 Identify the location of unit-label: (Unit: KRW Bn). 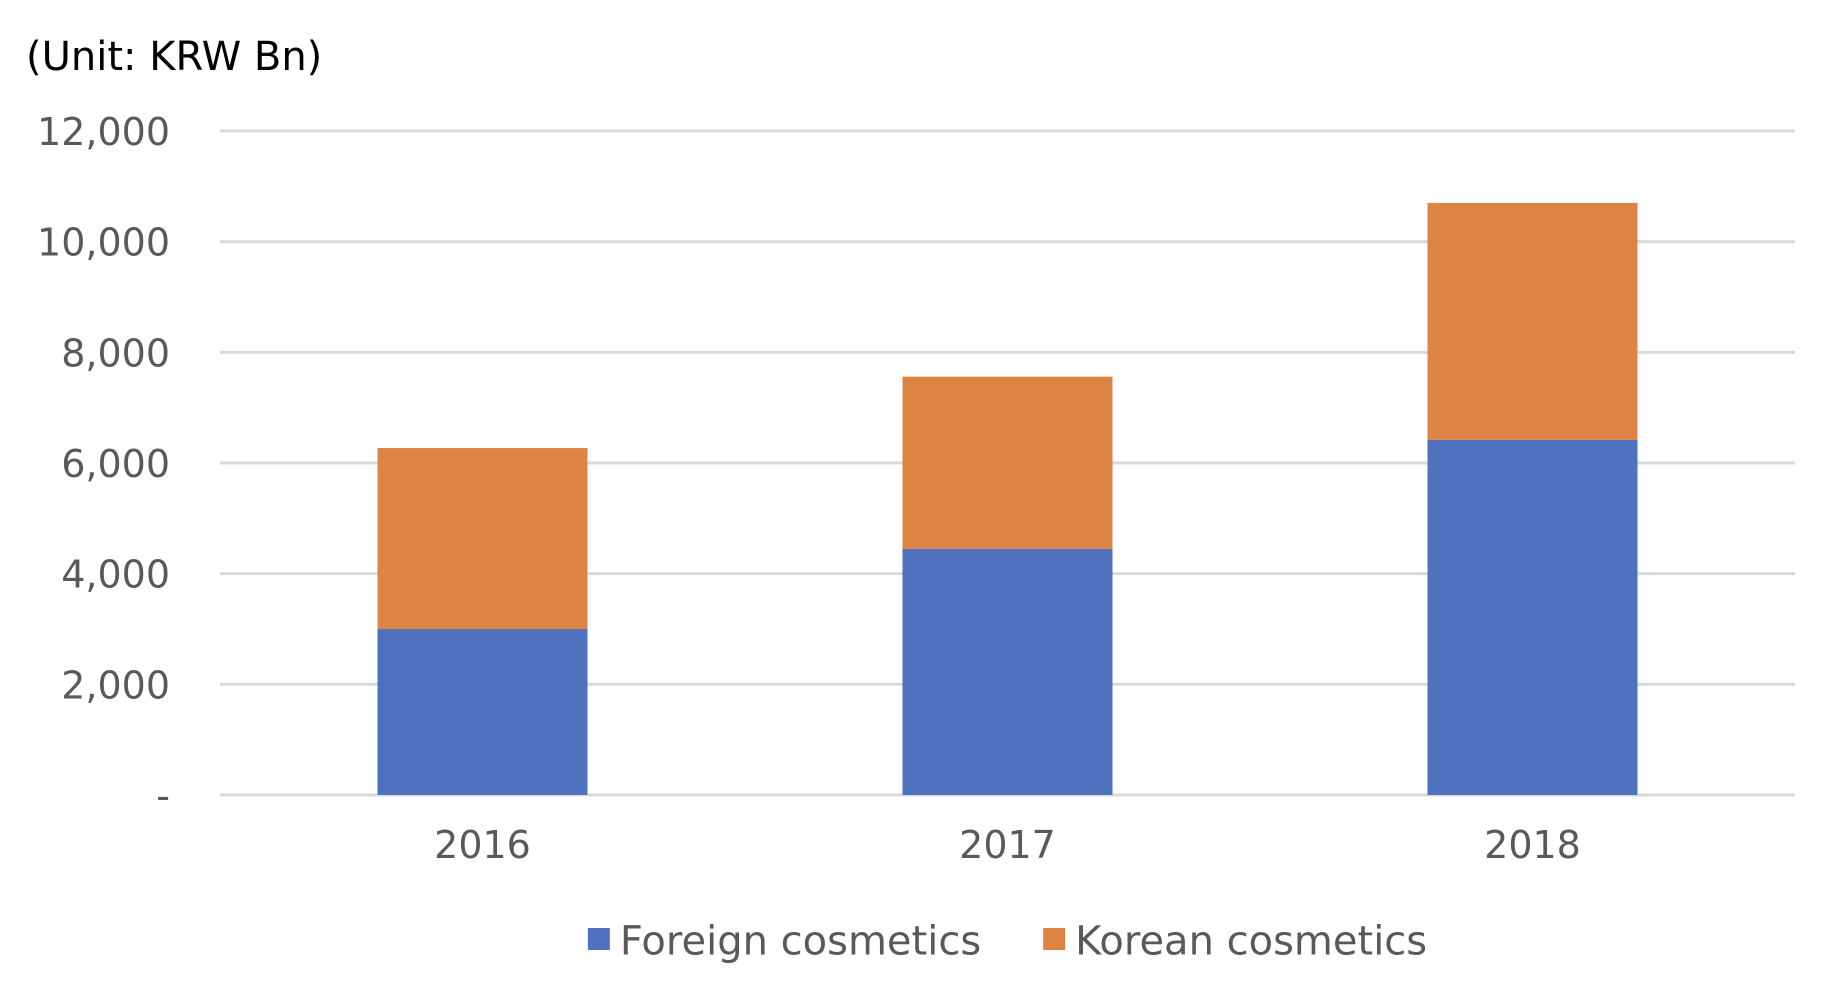
(174, 57).